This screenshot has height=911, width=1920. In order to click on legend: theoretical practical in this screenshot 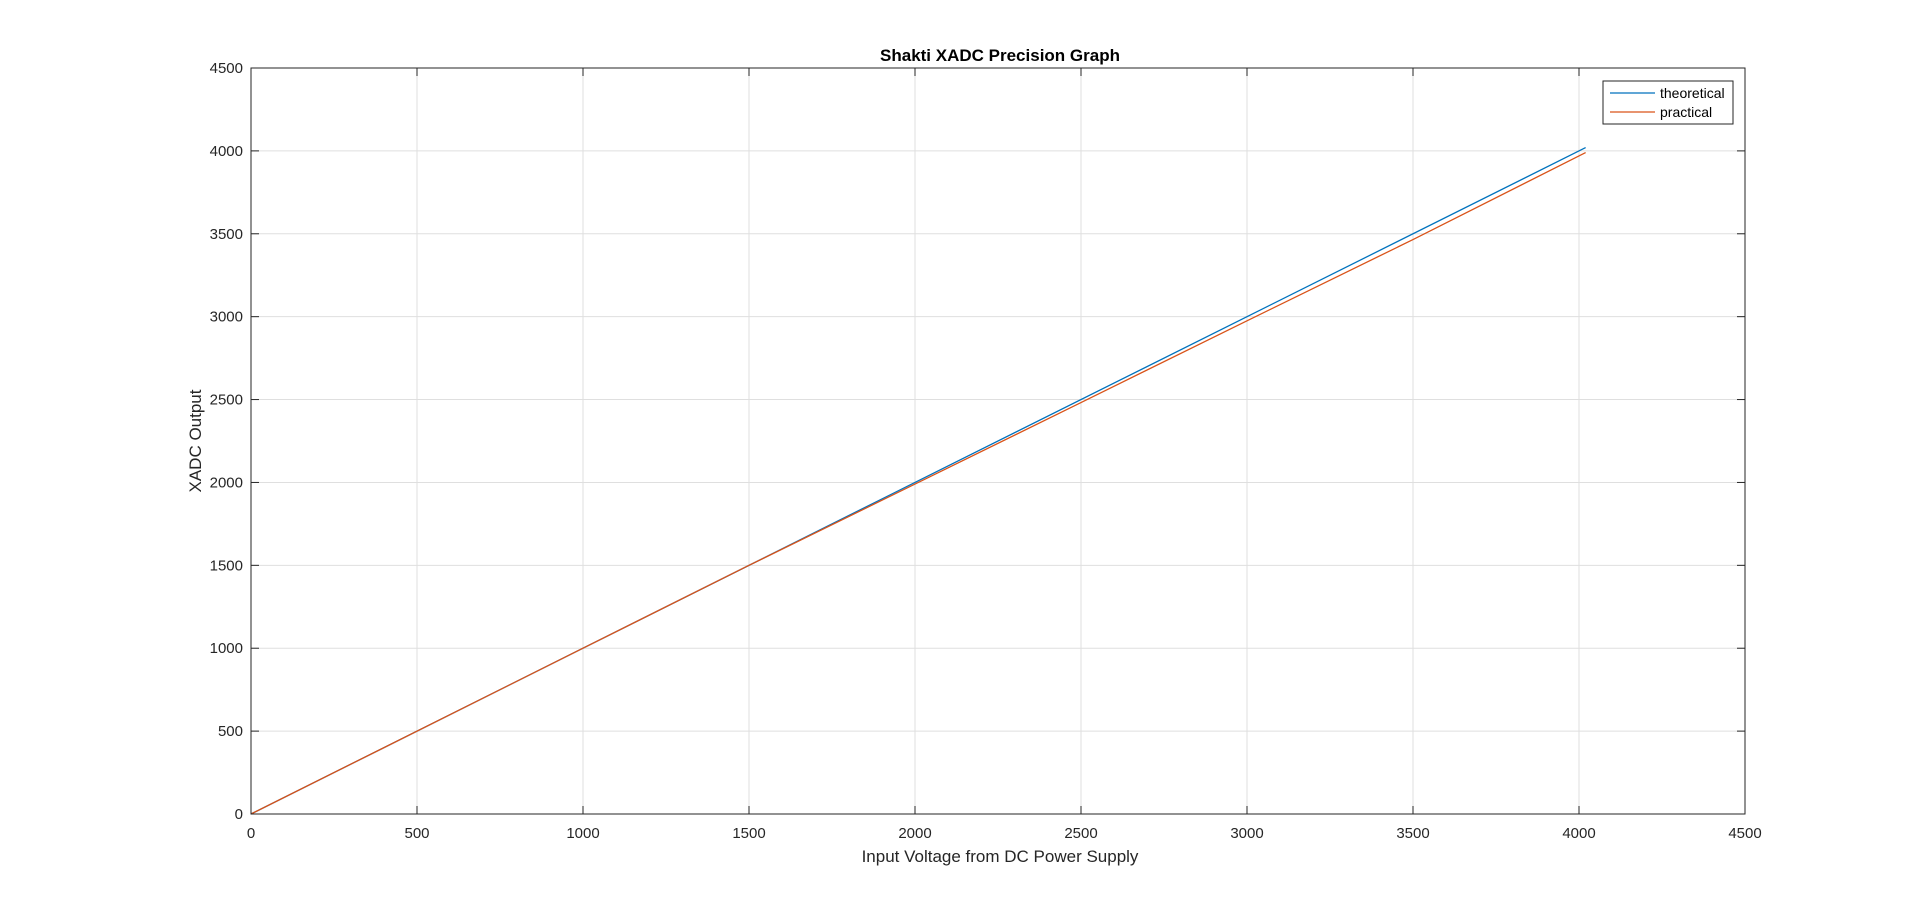, I will do `click(1668, 102)`.